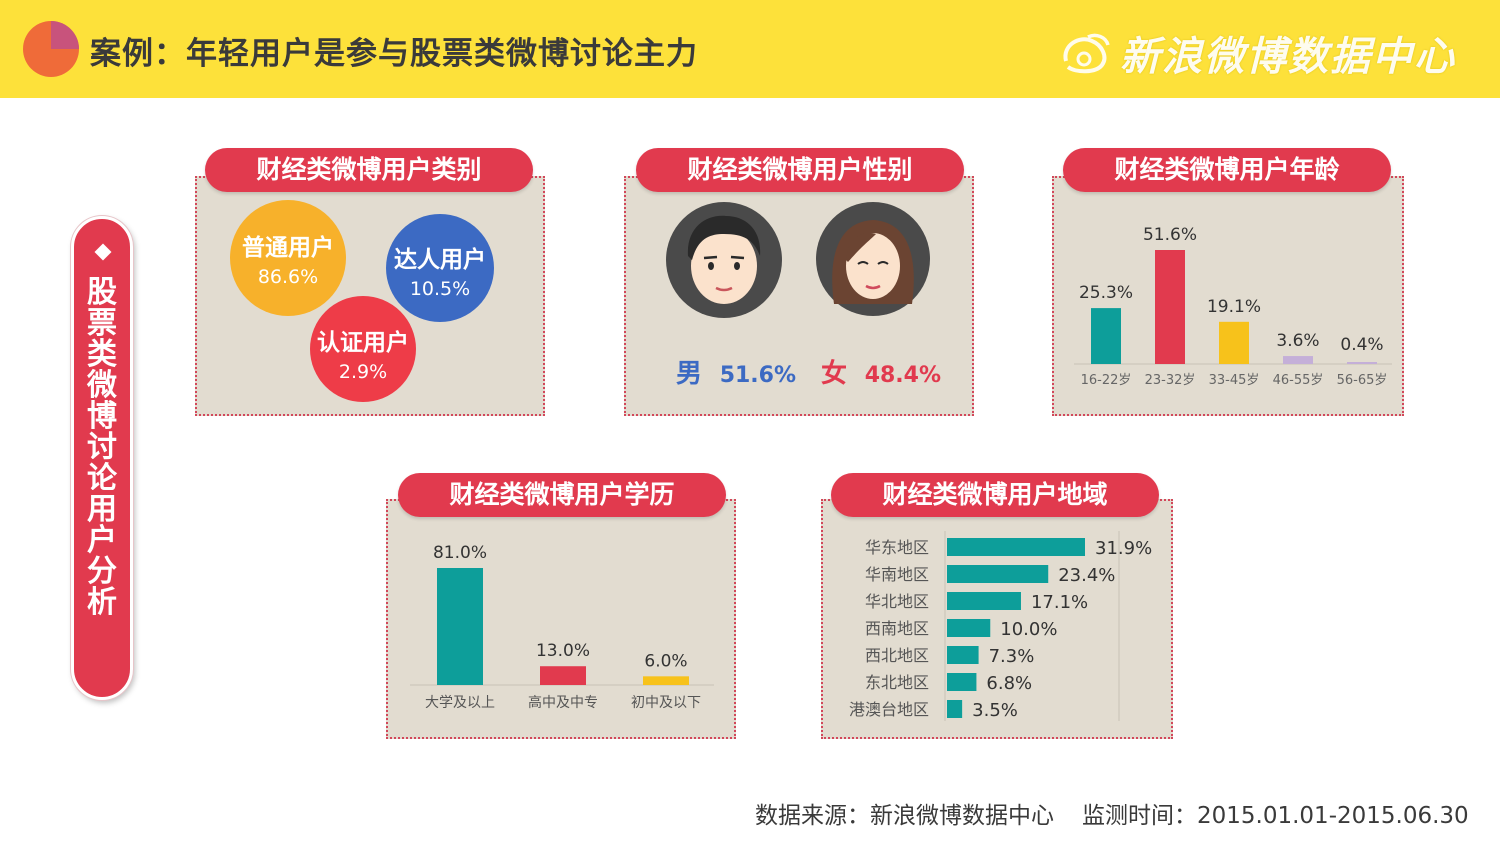 The image size is (1500, 844). I want to click on side-label: 股票类微博讨论用户分析, so click(102, 458).